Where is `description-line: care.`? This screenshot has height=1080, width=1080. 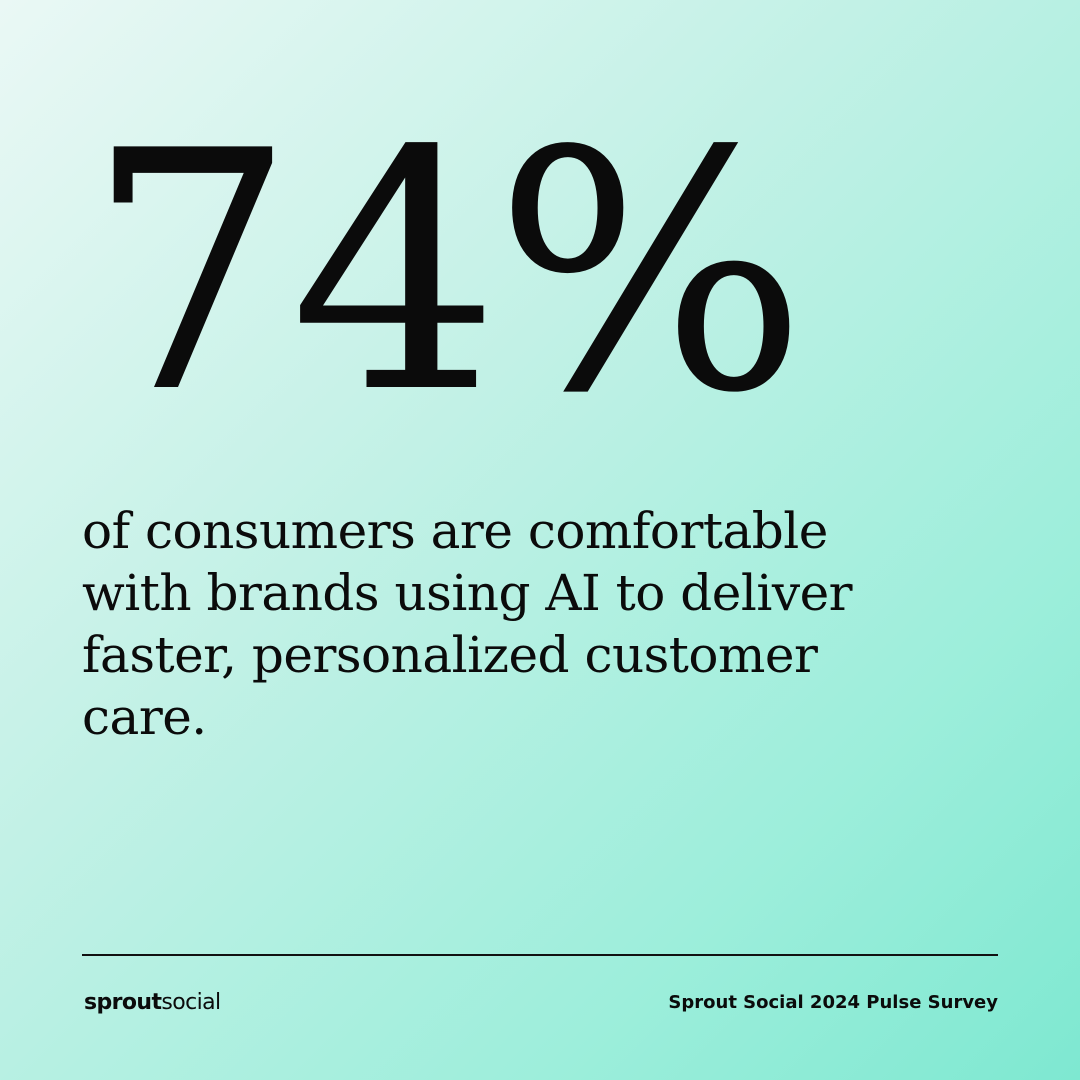
description-line: care. is located at coordinates (144, 717).